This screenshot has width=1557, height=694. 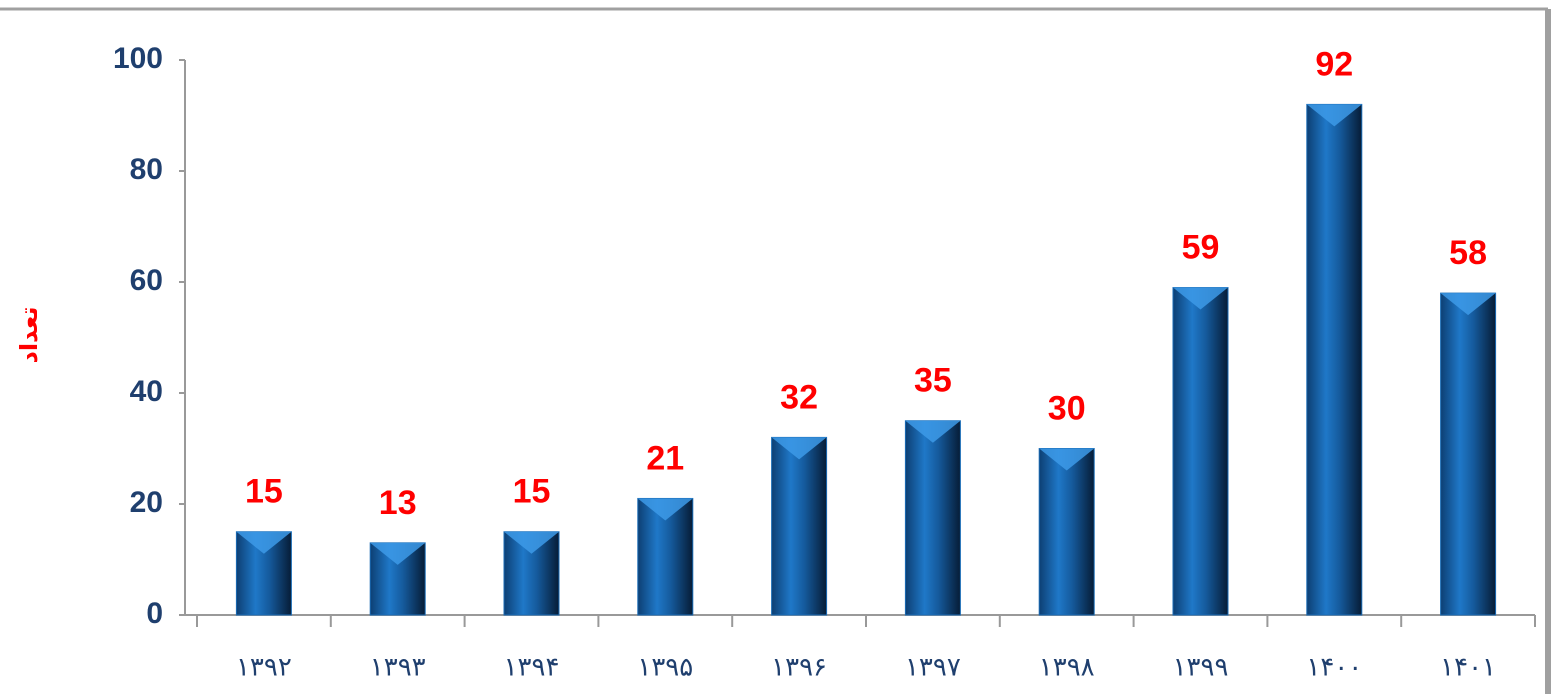 I want to click on value-label: 35, so click(x=933, y=381).